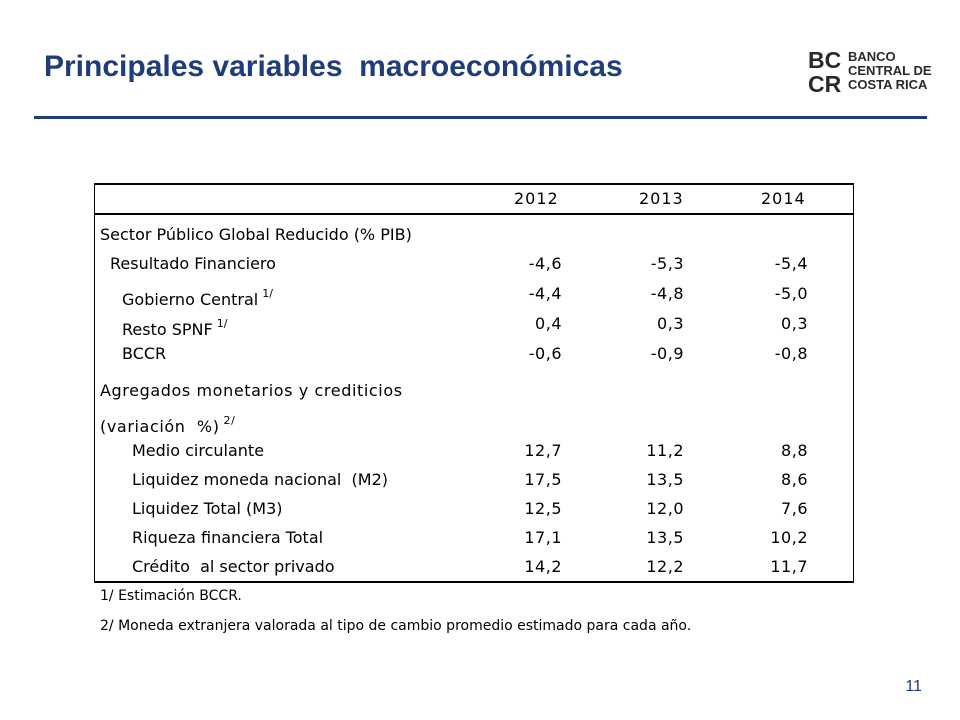 This screenshot has width=960, height=720. Describe the element at coordinates (94, 382) in the screenshot. I see `table-left-rule` at that location.